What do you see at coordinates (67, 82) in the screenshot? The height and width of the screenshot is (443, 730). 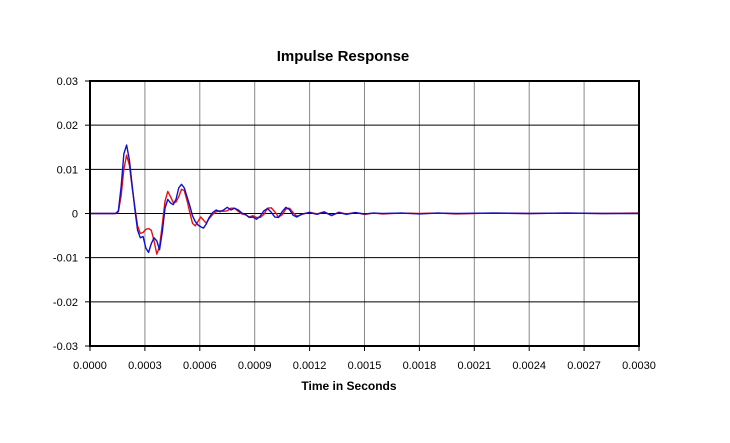 I see `y-tick-label: 0.03` at bounding box center [67, 82].